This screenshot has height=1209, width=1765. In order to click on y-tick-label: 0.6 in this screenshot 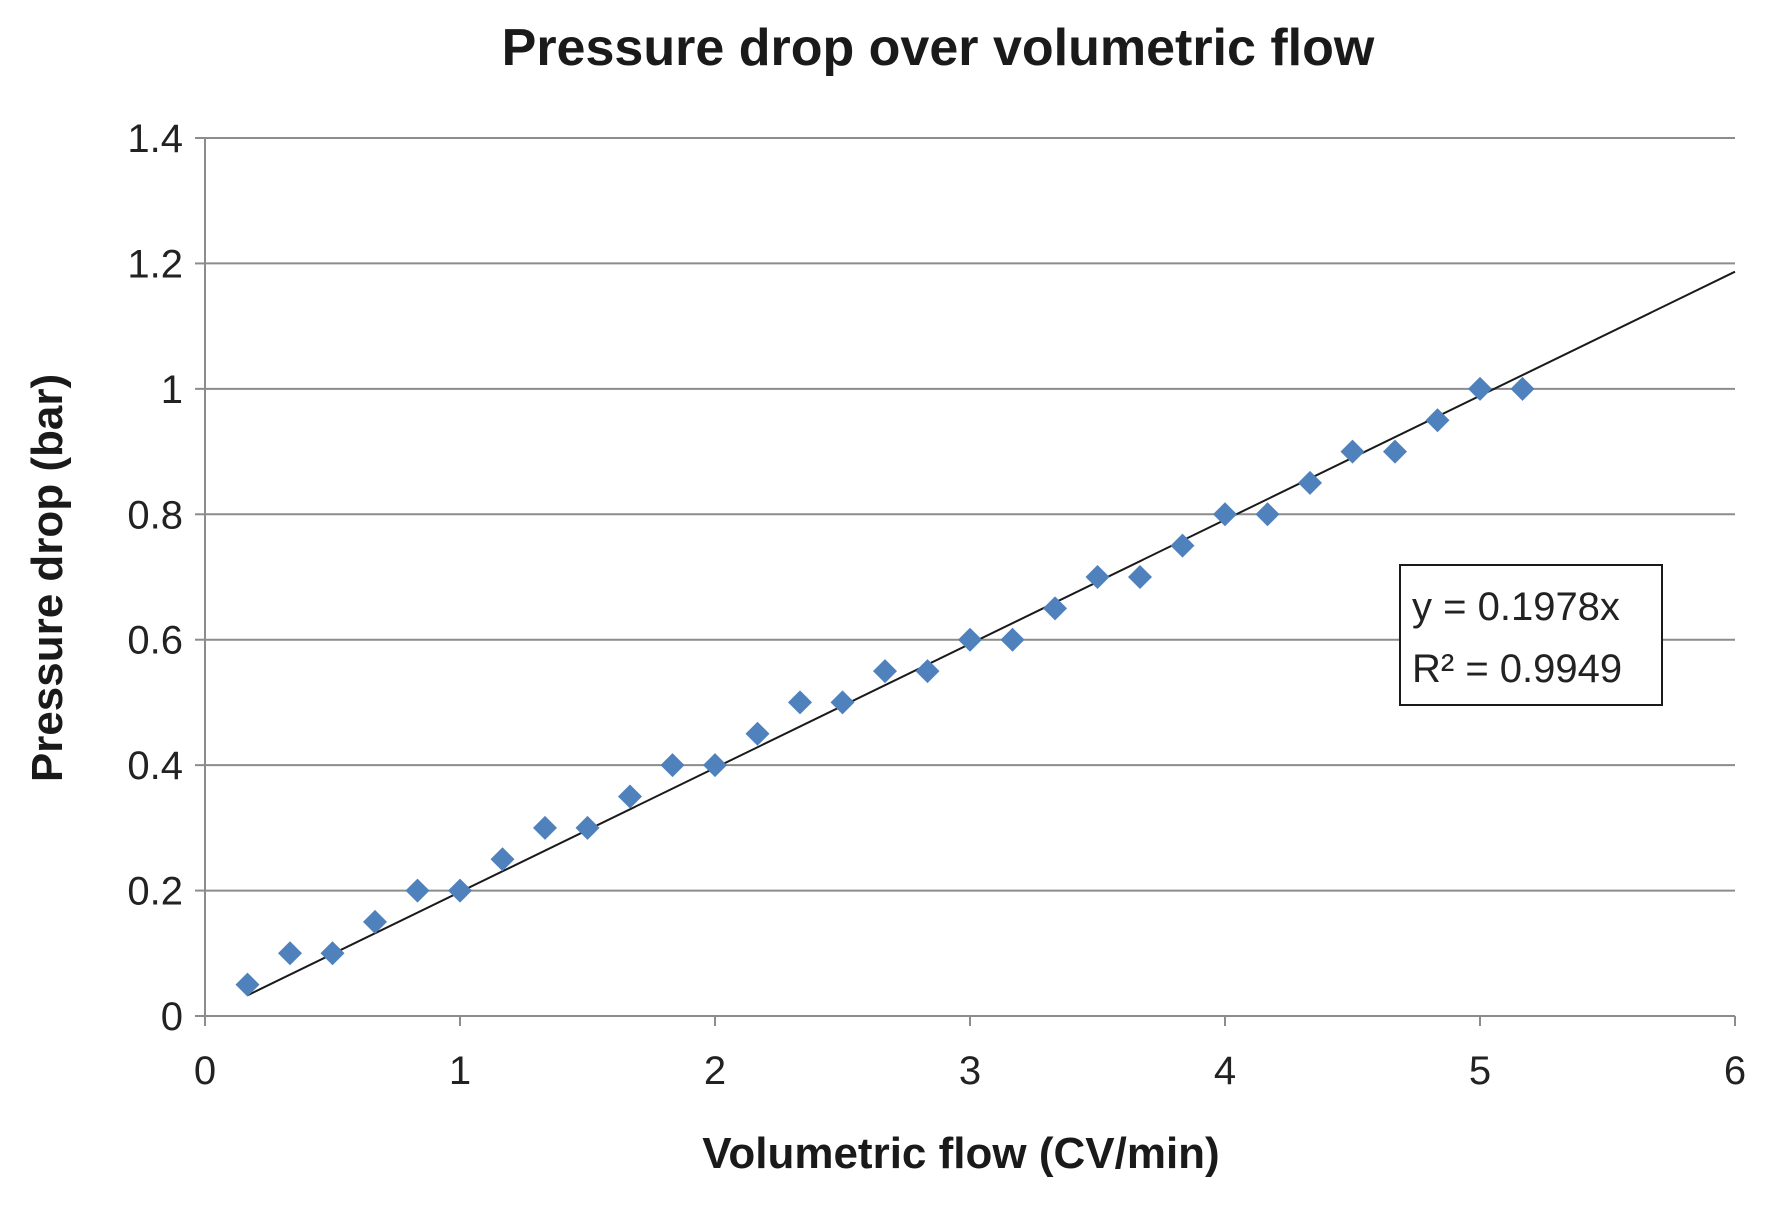, I will do `click(155, 641)`.